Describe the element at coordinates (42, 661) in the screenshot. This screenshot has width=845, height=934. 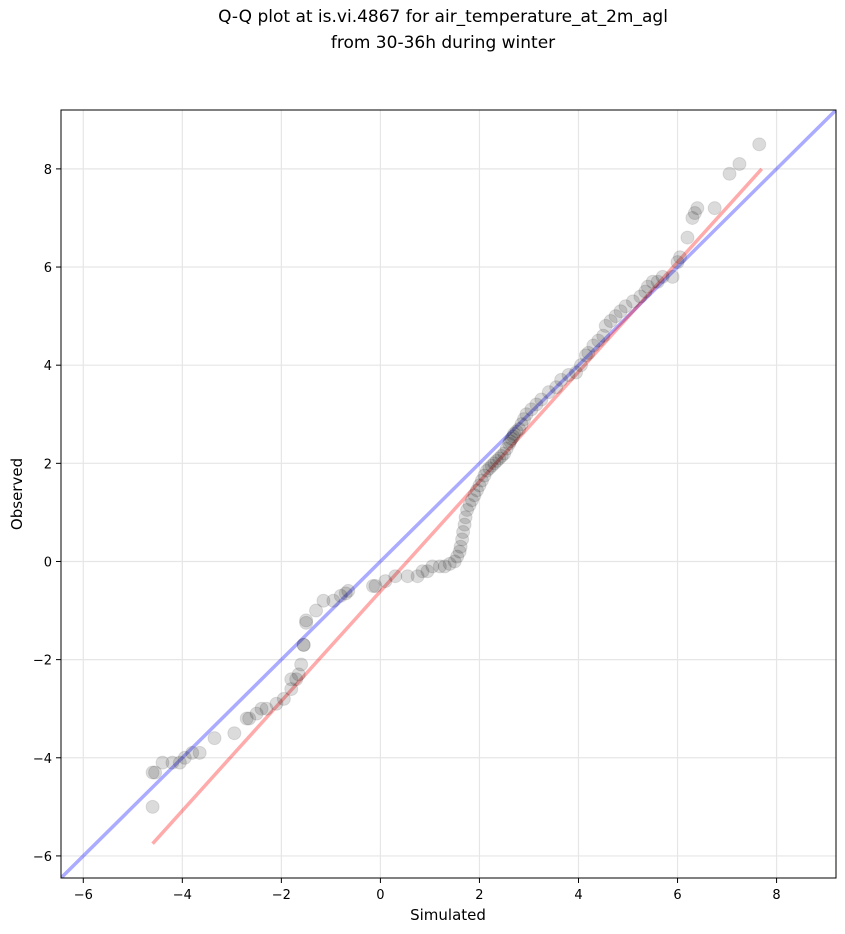
I see `y-tick-label-2: −2` at that location.